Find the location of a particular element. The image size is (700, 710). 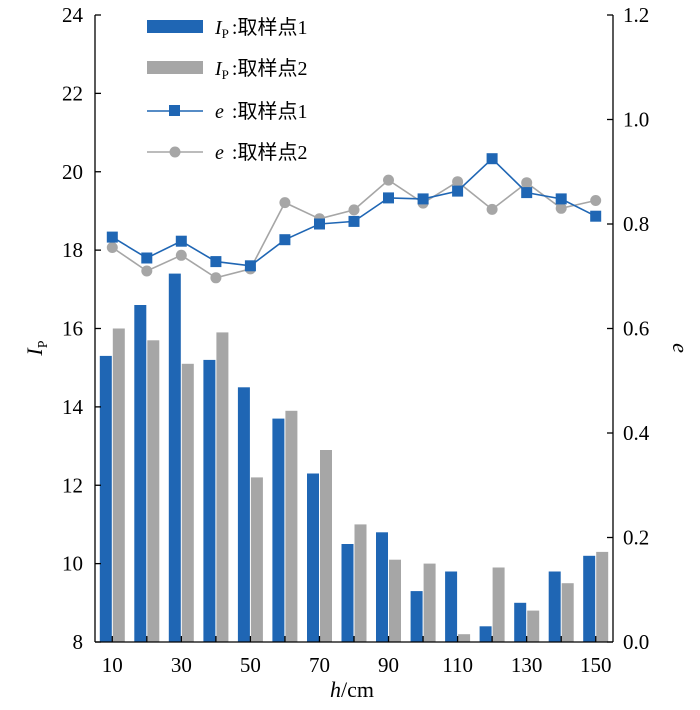

legend-label-e-site2: e:取样点2 is located at coordinates (261, 152).